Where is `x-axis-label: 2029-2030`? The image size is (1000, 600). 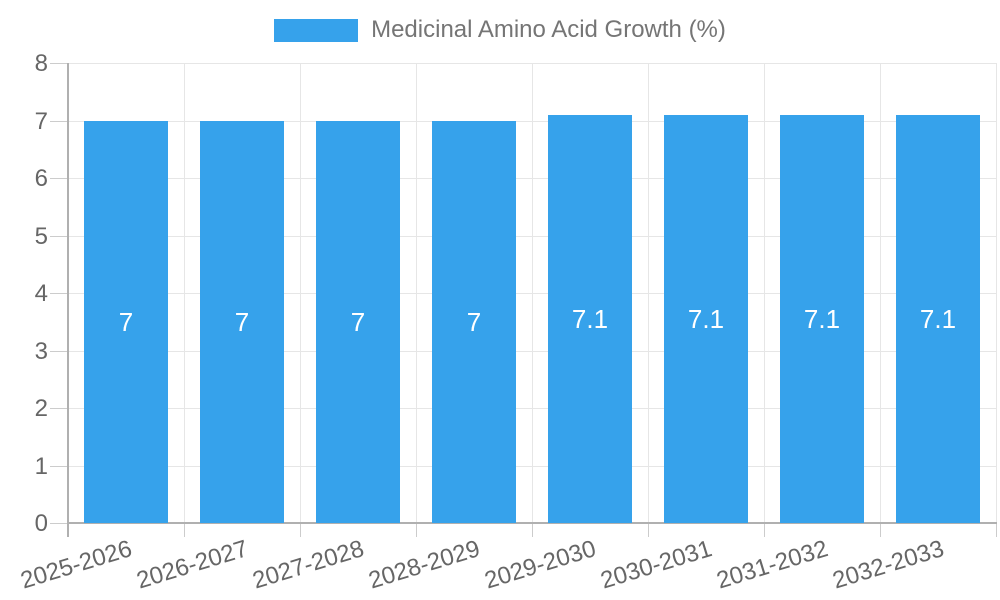 x-axis-label: 2029-2030 is located at coordinates (540, 565).